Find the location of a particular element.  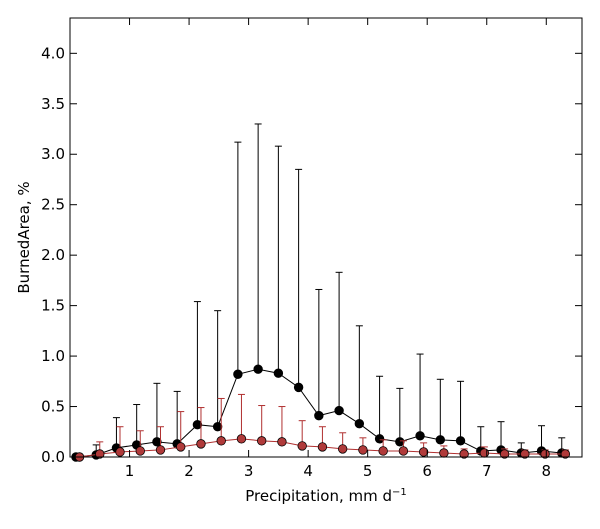

y-tick-label: 1.5 is located at coordinates (53, 306).